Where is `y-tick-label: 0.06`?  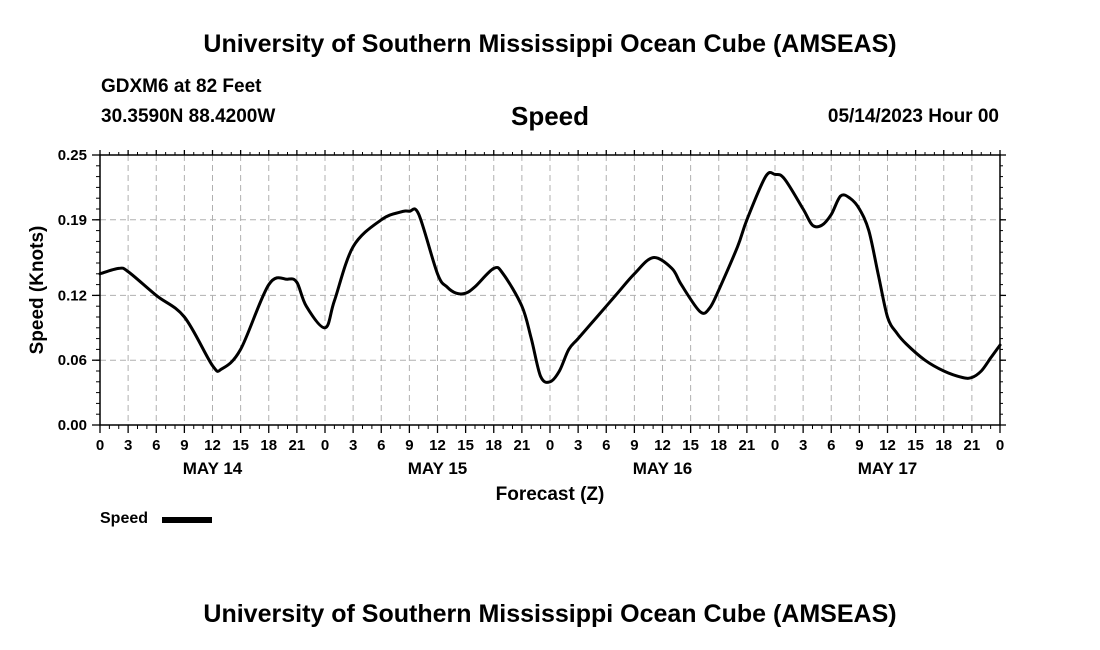 y-tick-label: 0.06 is located at coordinates (72, 360).